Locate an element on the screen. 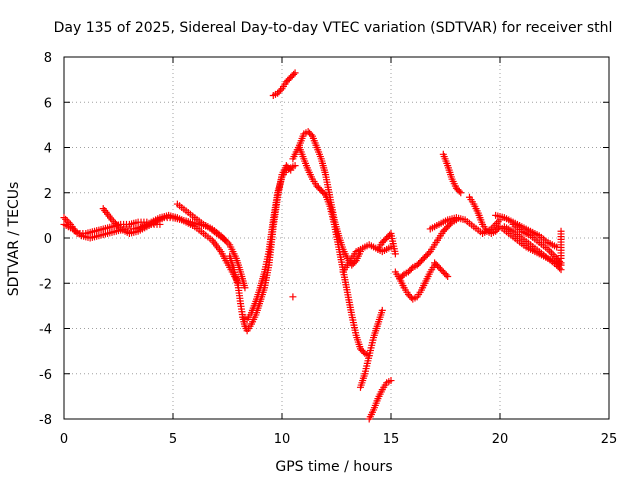 This screenshot has width=640, height=480. y-axis-label: SDTVAR / TECUs is located at coordinates (14, 239).